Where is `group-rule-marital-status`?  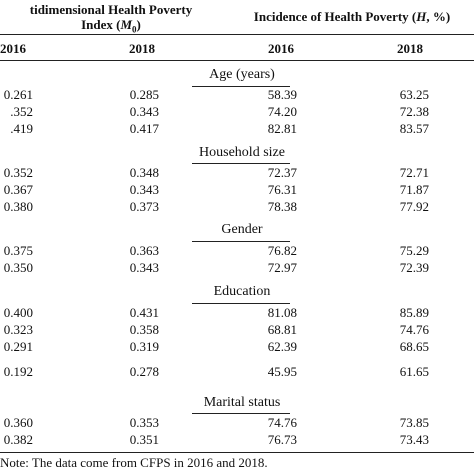
group-rule-marital-status is located at coordinates (241, 413).